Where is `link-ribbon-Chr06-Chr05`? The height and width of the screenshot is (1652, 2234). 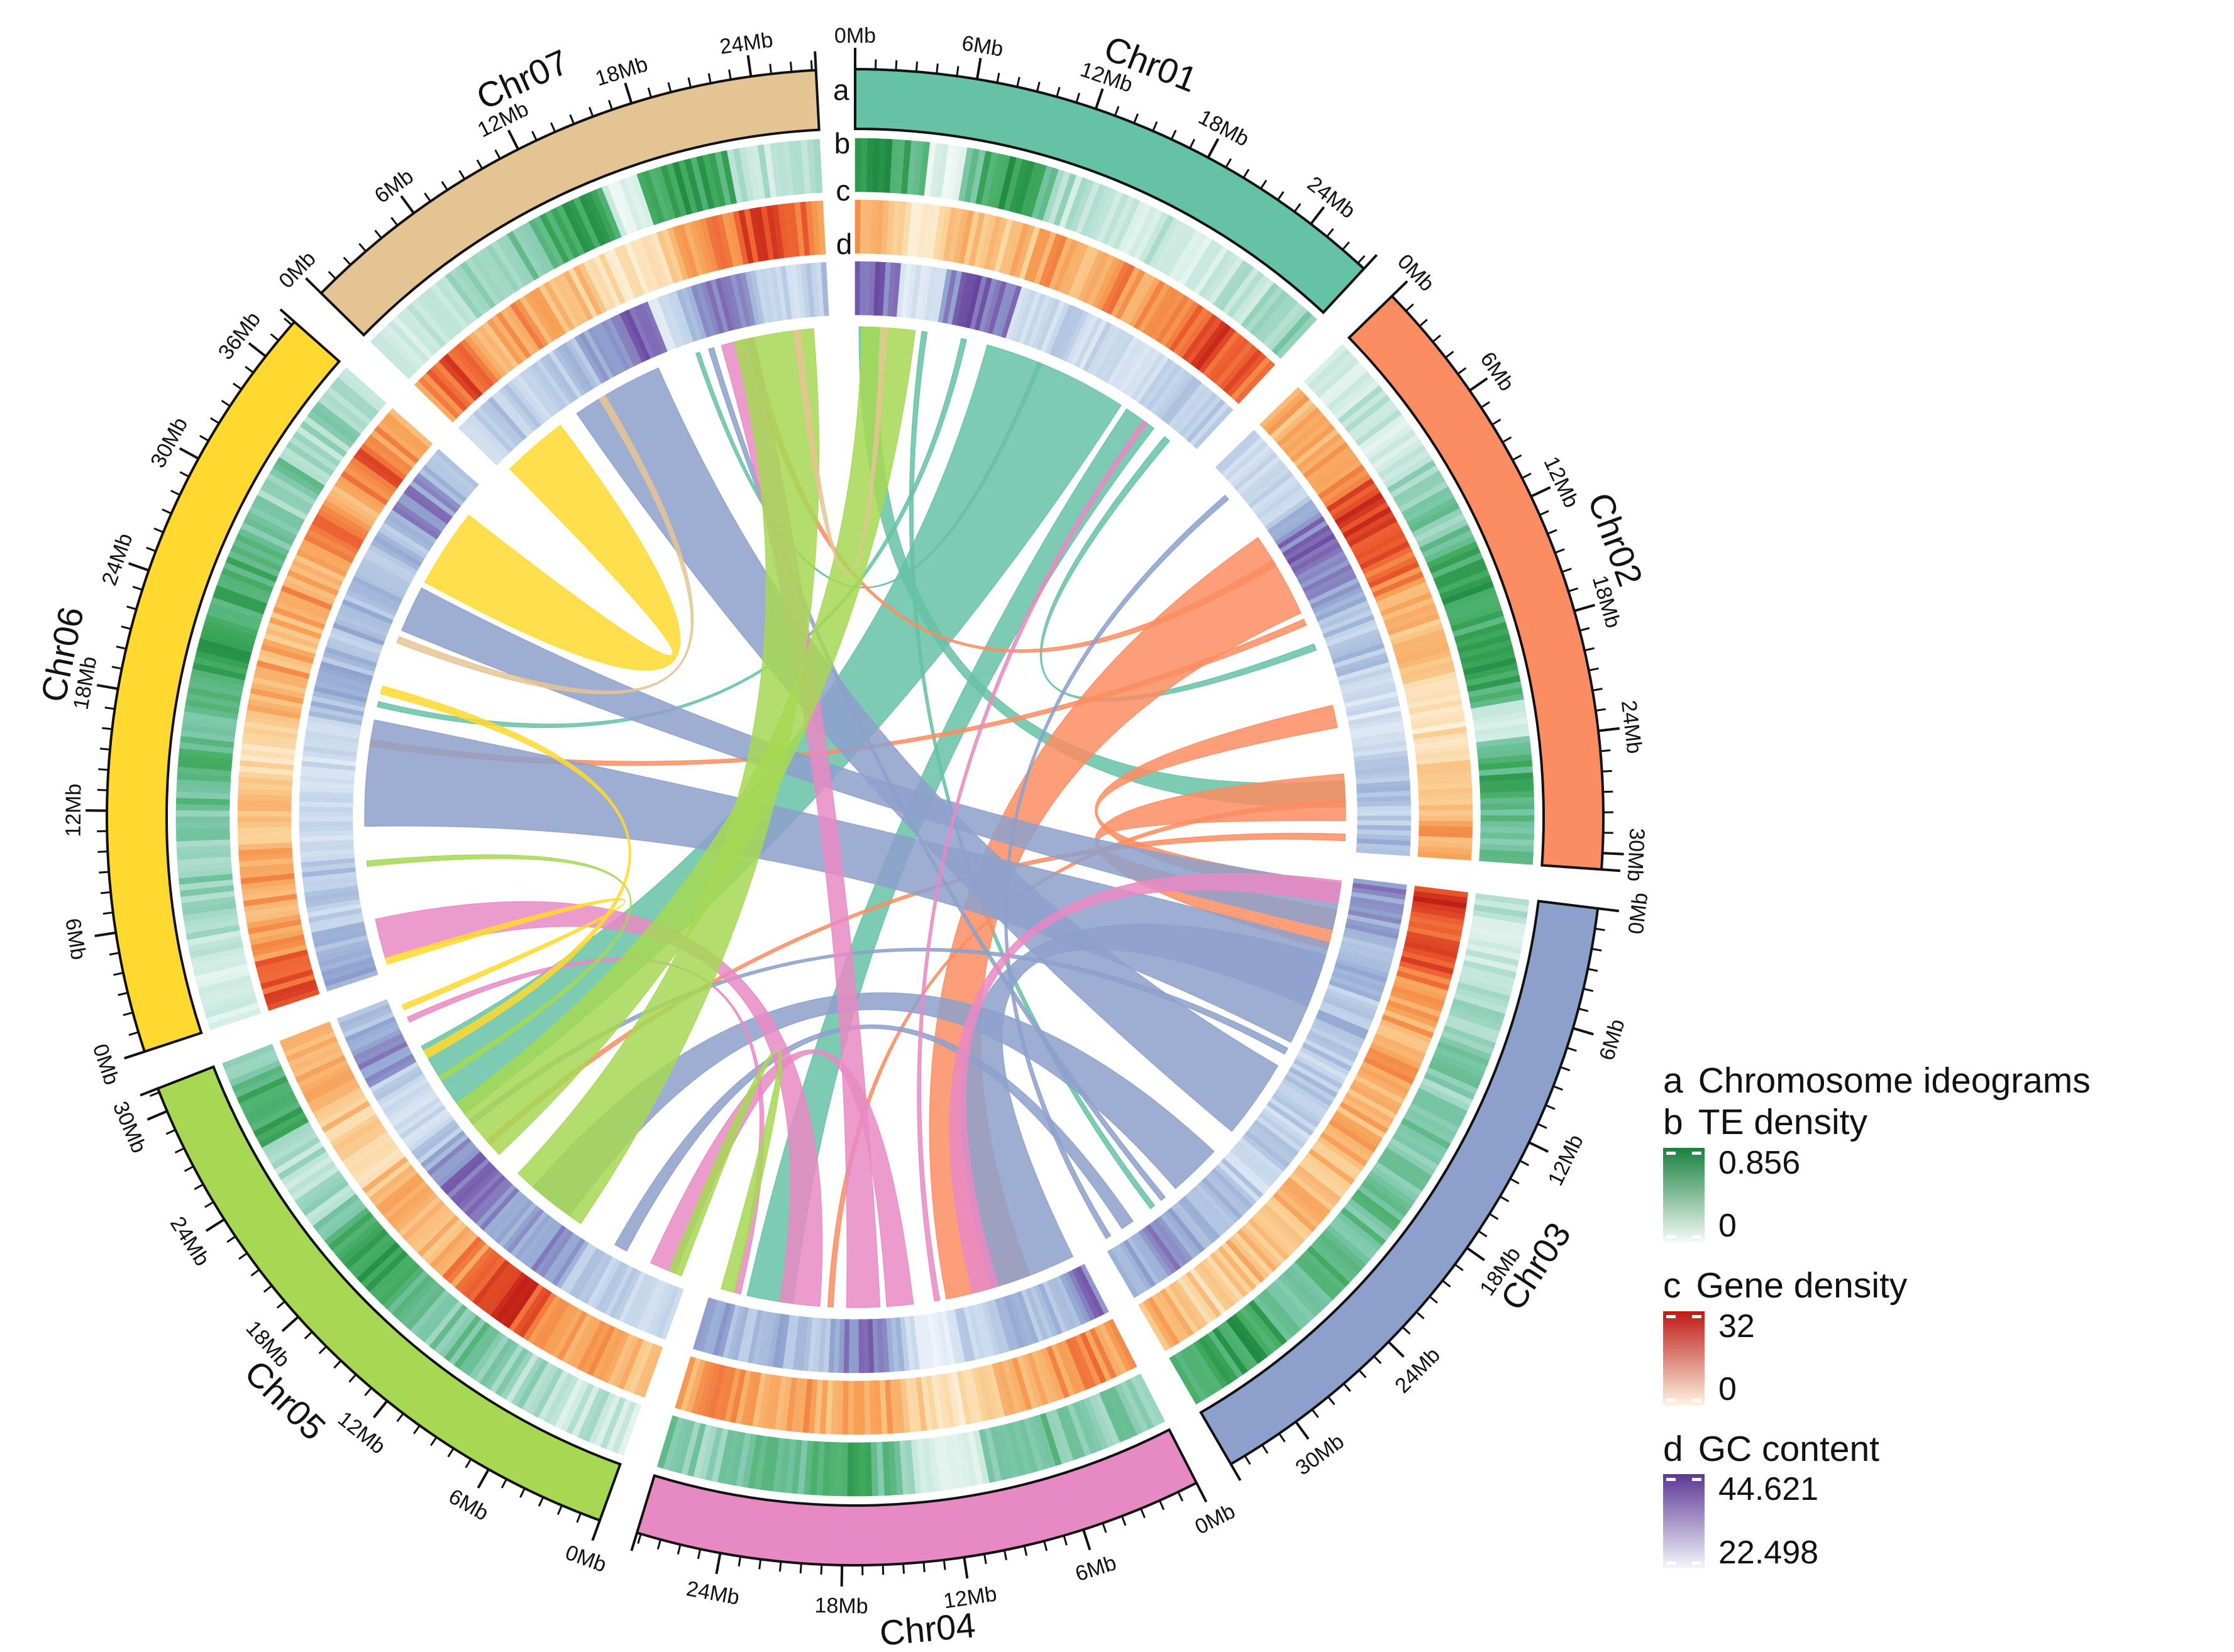 link-ribbon-Chr06-Chr05 is located at coordinates (505, 872).